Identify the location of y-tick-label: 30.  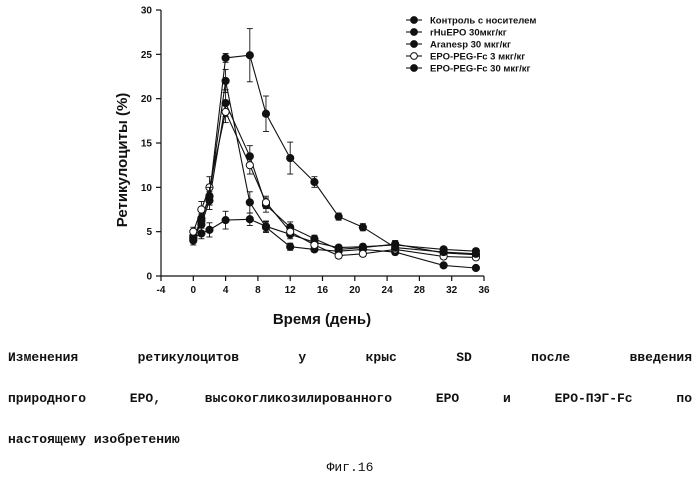
(147, 11).